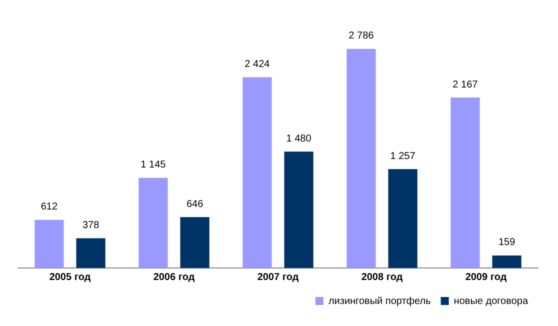  What do you see at coordinates (486, 277) in the screenshot?
I see `x-tick-label: 2009 год` at bounding box center [486, 277].